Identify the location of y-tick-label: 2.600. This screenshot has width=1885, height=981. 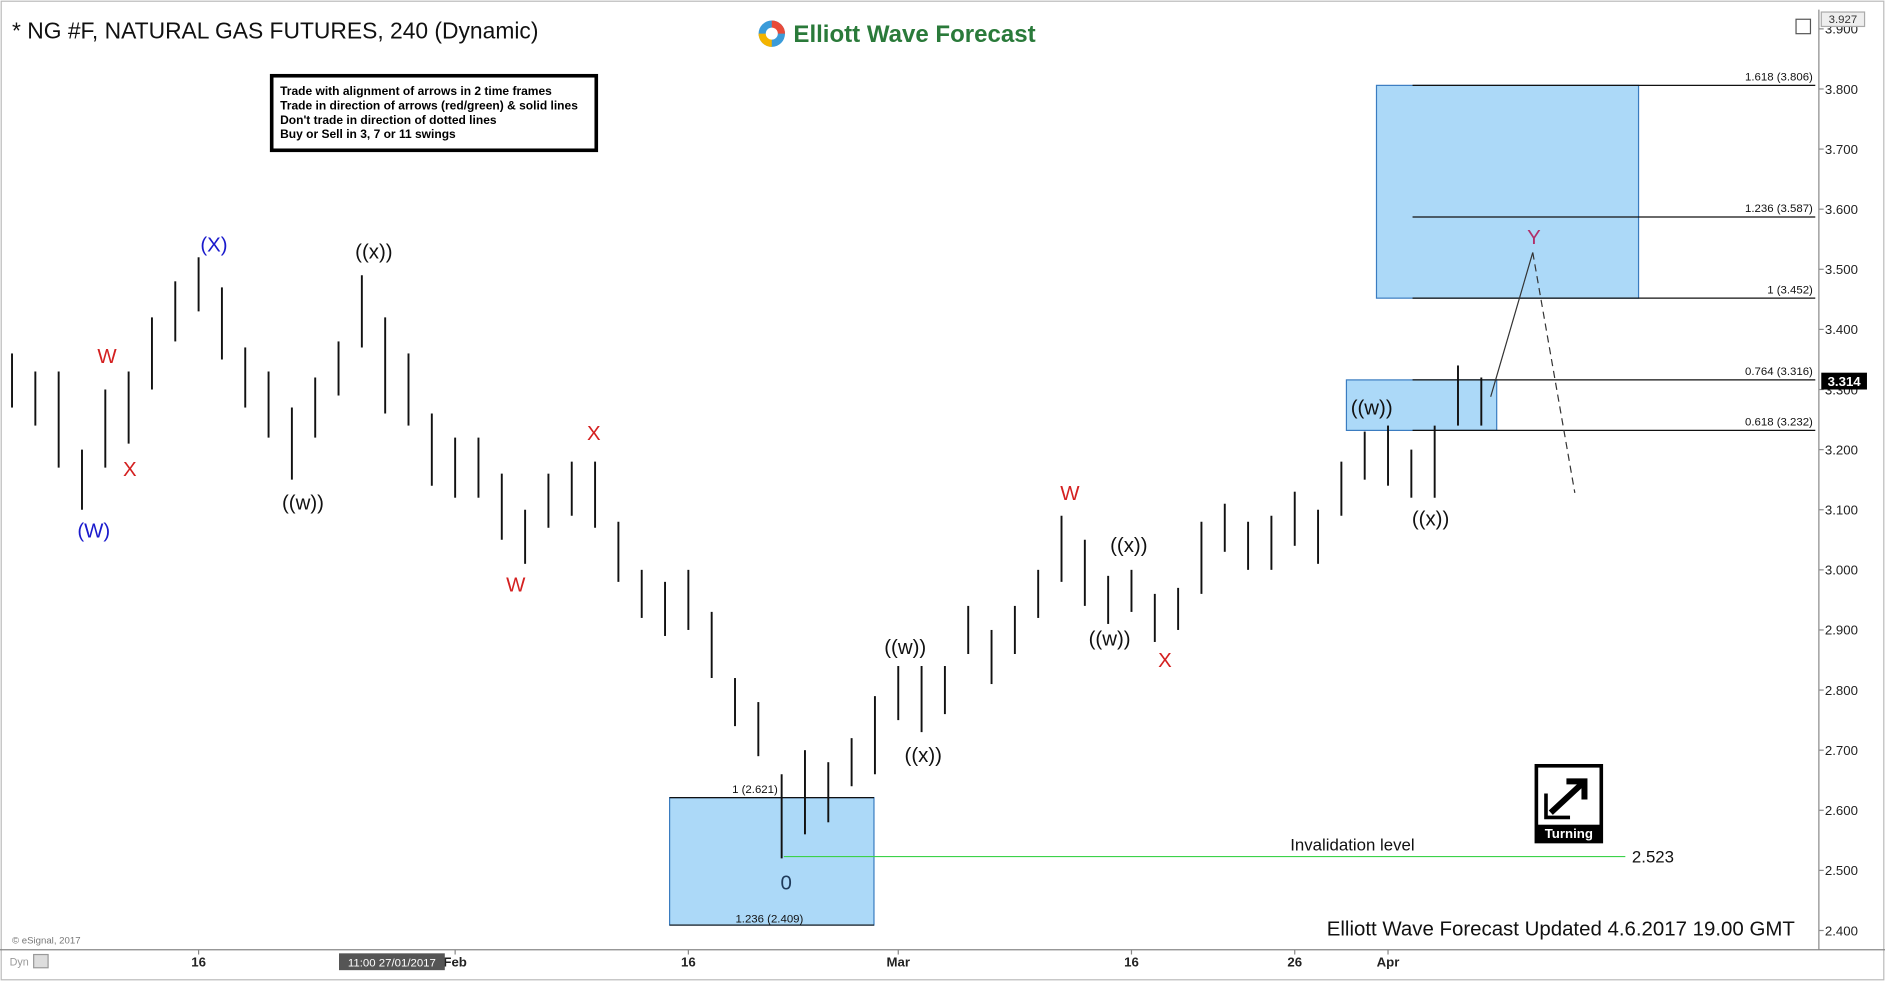
(1841, 810).